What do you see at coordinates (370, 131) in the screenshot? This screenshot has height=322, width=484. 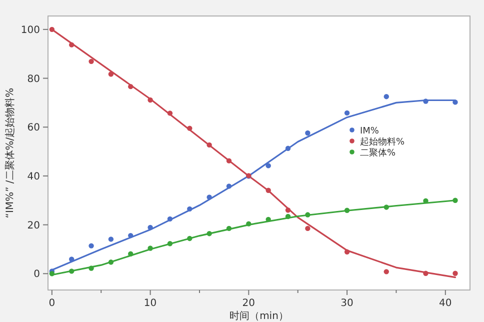 I see `legend-label: IM%` at bounding box center [370, 131].